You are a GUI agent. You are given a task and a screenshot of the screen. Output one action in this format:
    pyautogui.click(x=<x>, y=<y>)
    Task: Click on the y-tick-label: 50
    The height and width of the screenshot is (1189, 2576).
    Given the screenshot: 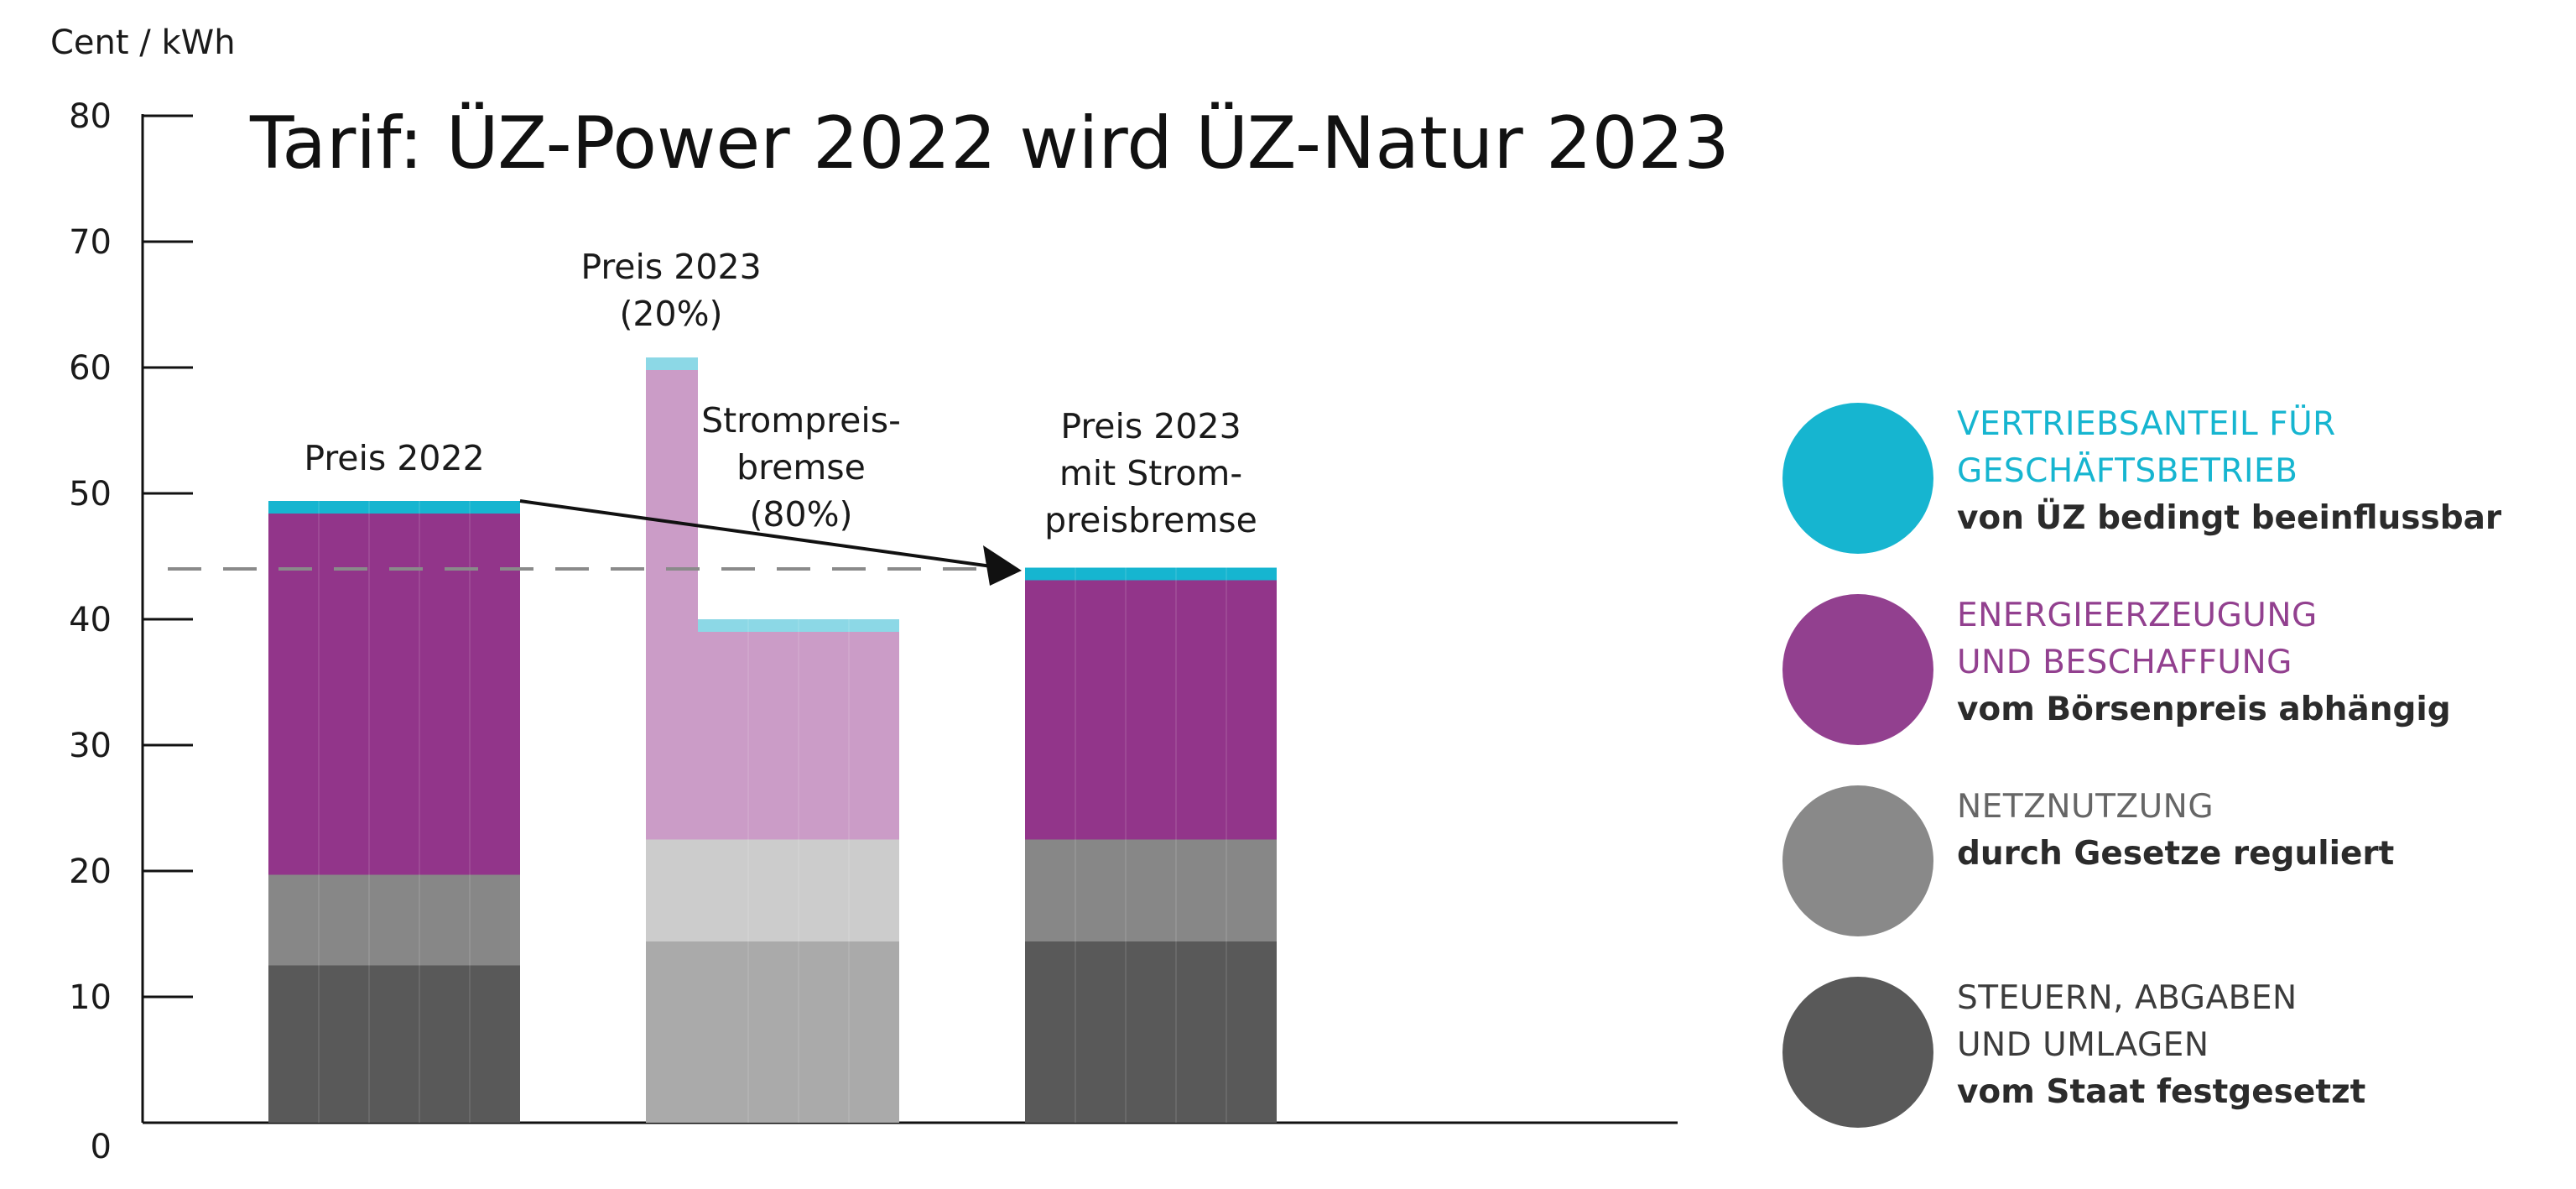 What is the action you would take?
    pyautogui.click(x=90, y=494)
    